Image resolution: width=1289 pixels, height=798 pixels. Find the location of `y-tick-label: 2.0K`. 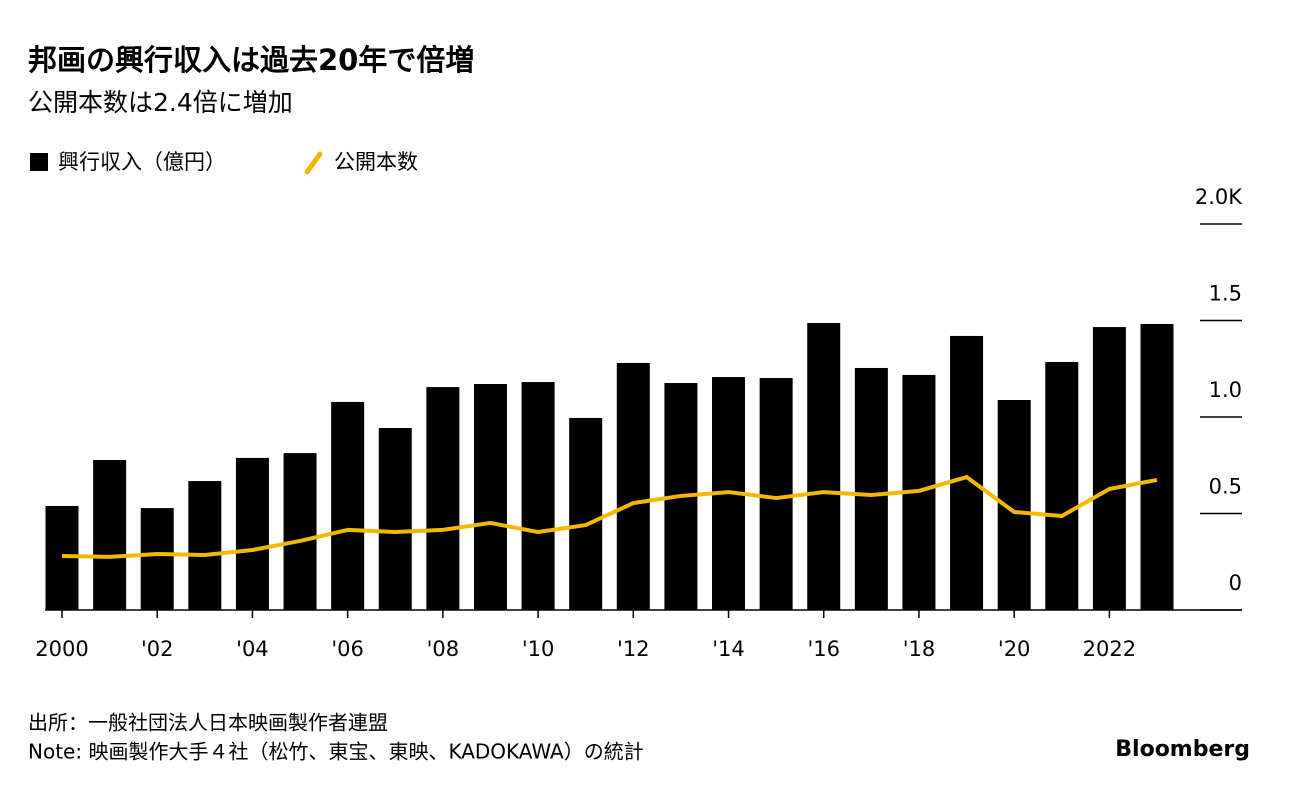

y-tick-label: 2.0K is located at coordinates (1219, 197).